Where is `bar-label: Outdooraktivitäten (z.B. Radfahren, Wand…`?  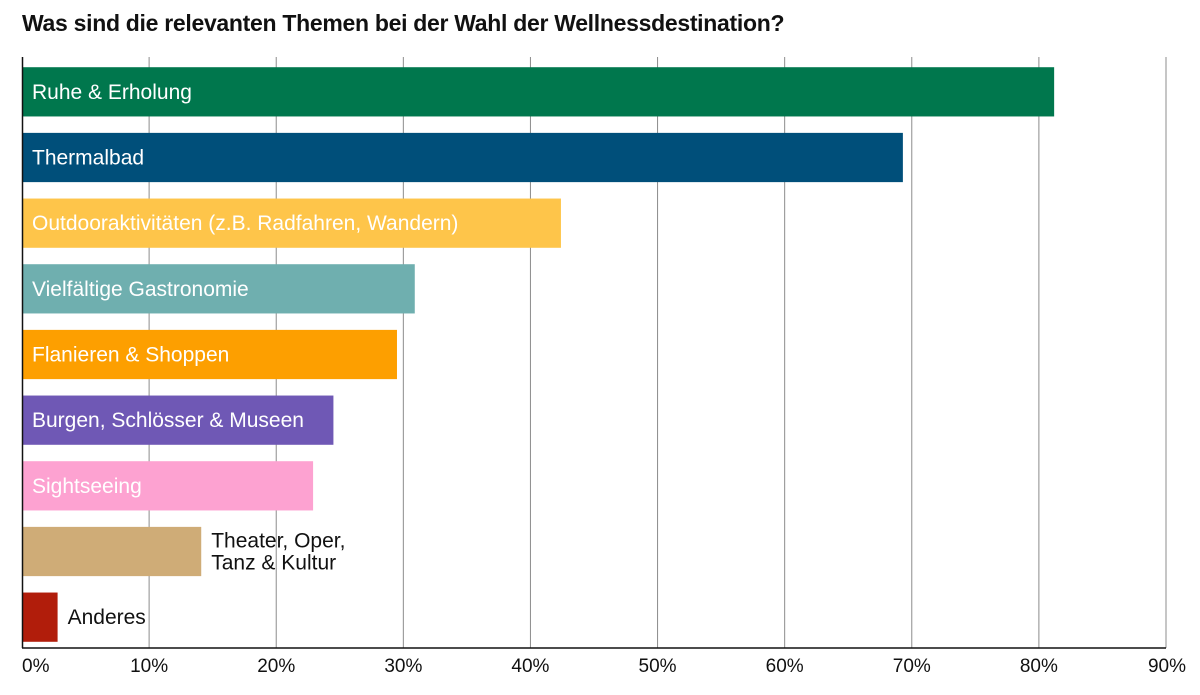 bar-label: Outdooraktivitäten (z.B. Radfahren, Wand… is located at coordinates (245, 223).